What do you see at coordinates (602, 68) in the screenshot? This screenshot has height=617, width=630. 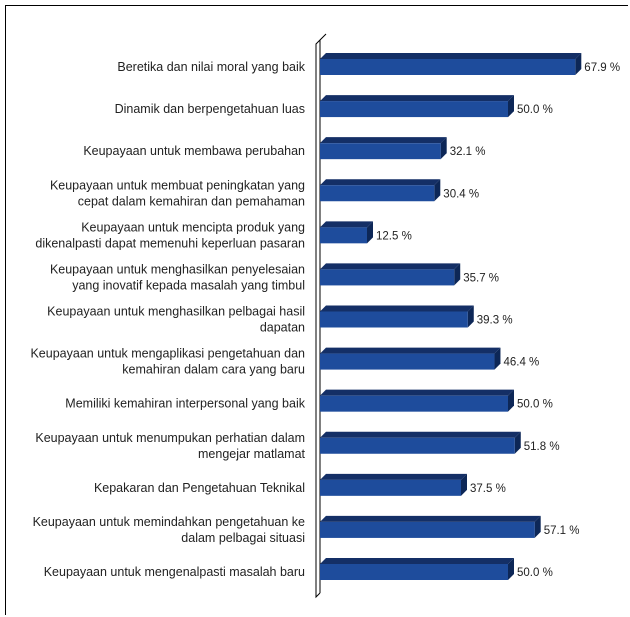 I see `data-label: 67.9 %` at bounding box center [602, 68].